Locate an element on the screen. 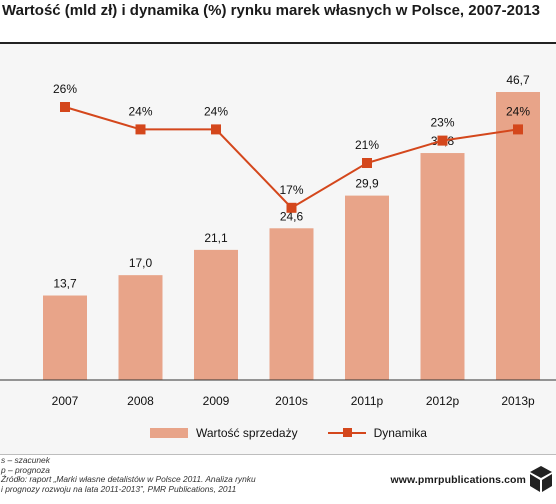 This screenshot has height=504, width=556. legend-label-bar: Wartość sprzedaży is located at coordinates (247, 433).